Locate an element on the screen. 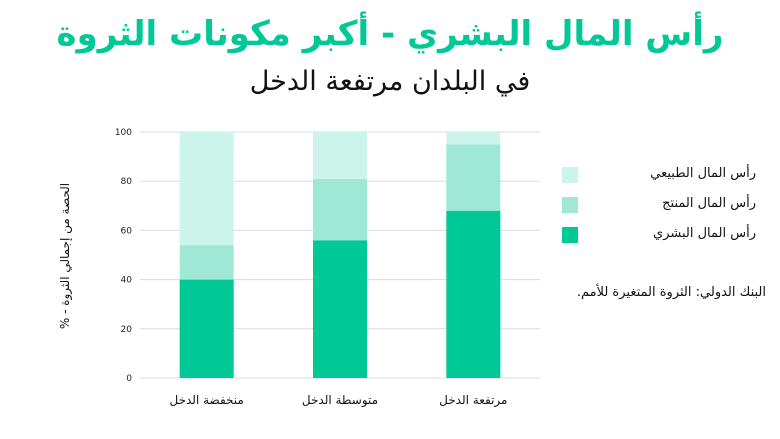 The height and width of the screenshot is (439, 780). x-tick-label-1: متوسطة الدخل is located at coordinates (340, 400).